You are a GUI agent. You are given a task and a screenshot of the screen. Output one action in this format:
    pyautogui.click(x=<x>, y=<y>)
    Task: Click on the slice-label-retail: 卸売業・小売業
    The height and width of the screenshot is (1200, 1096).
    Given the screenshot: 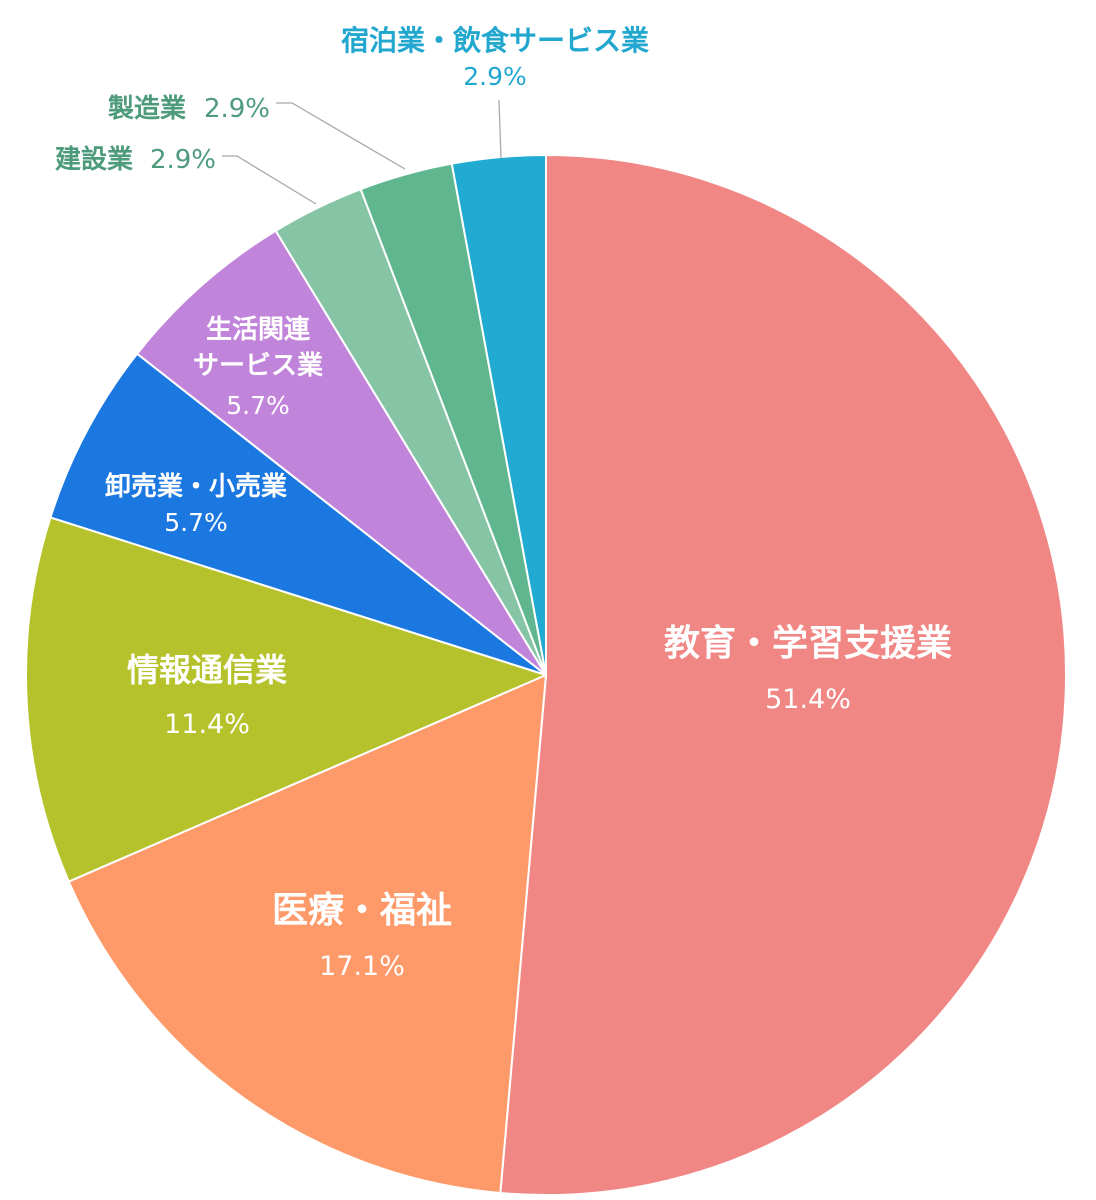 What is the action you would take?
    pyautogui.click(x=196, y=486)
    